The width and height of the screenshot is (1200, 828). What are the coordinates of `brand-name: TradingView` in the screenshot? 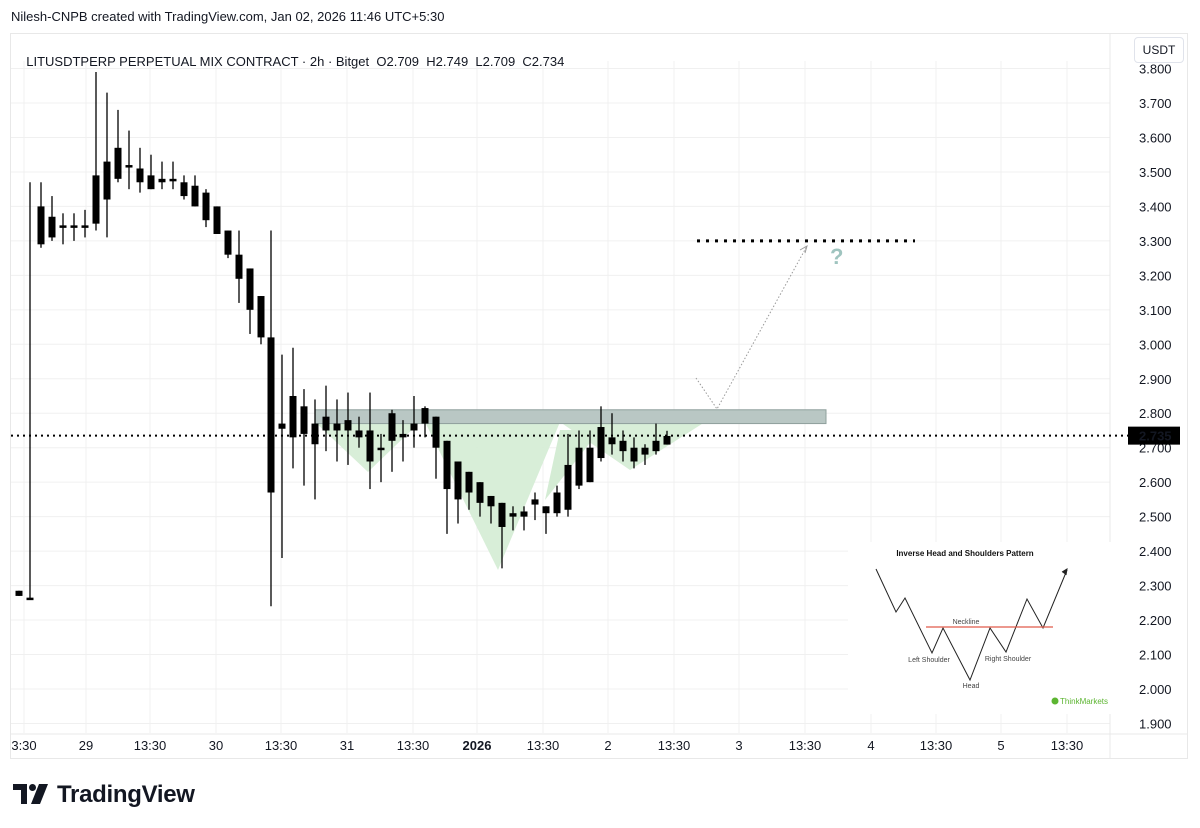 It's located at (126, 794).